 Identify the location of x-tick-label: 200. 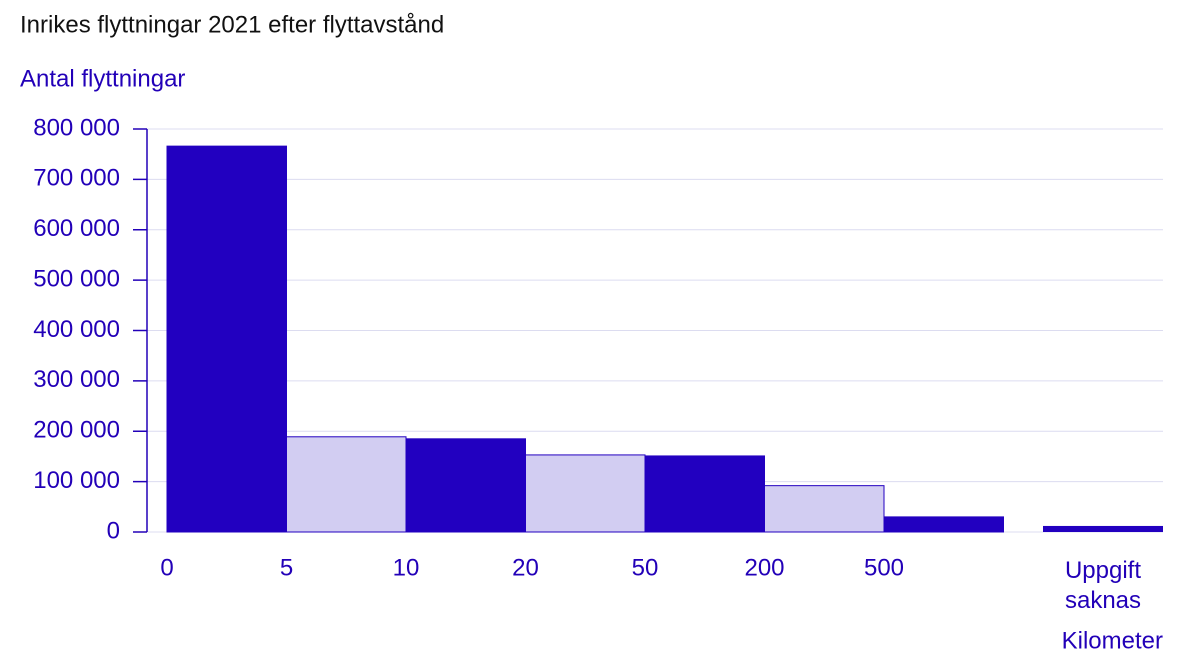
(764, 567).